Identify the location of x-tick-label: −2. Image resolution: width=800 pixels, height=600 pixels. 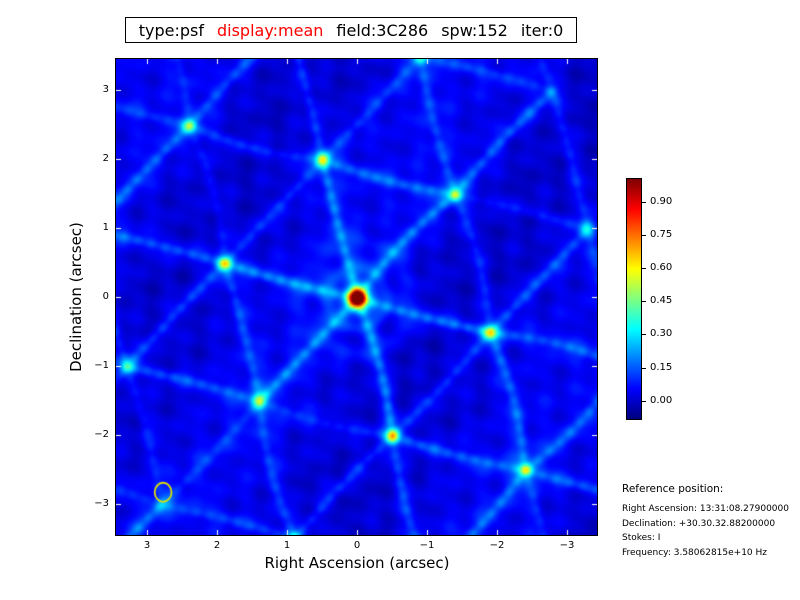
(497, 545).